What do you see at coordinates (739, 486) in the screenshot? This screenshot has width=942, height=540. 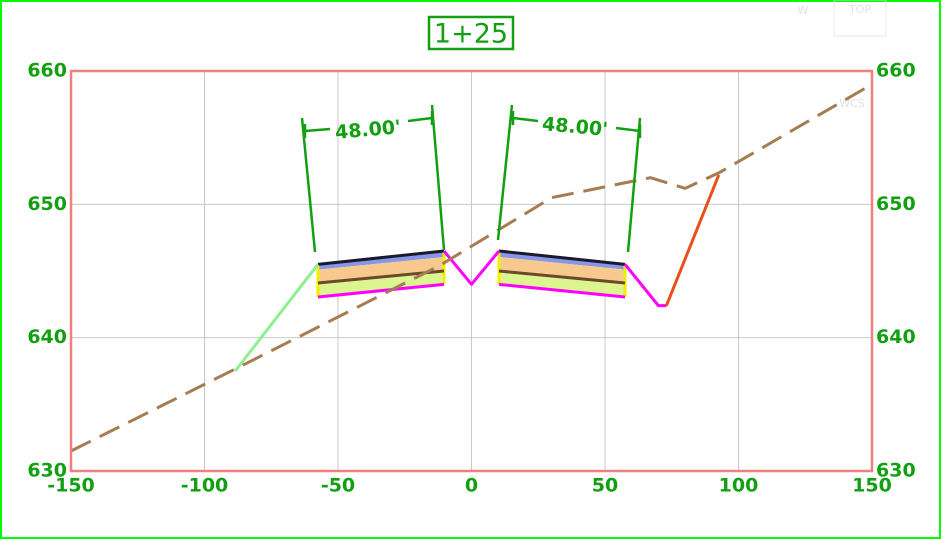 I see `x-tick-label: 100` at bounding box center [739, 486].